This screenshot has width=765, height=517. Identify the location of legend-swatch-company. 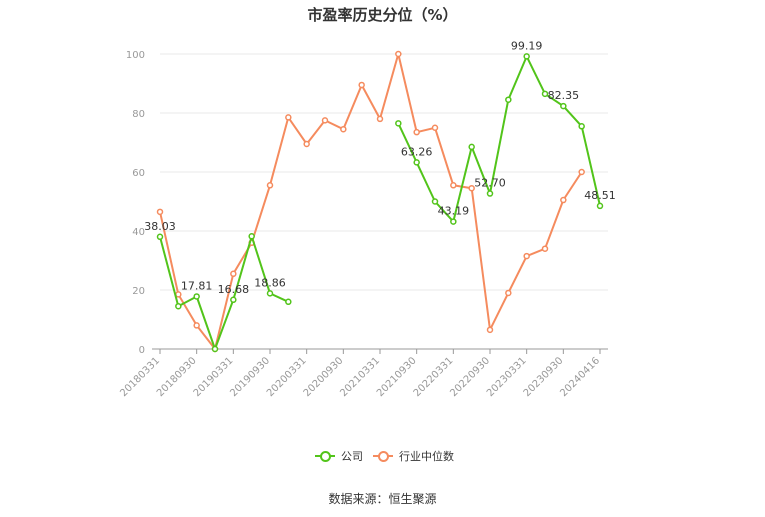
(325, 456).